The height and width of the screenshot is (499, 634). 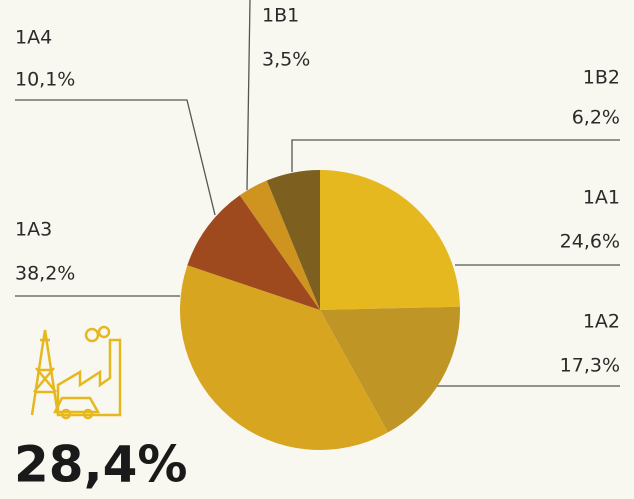 What do you see at coordinates (76, 372) in the screenshot?
I see `industry-icon` at bounding box center [76, 372].